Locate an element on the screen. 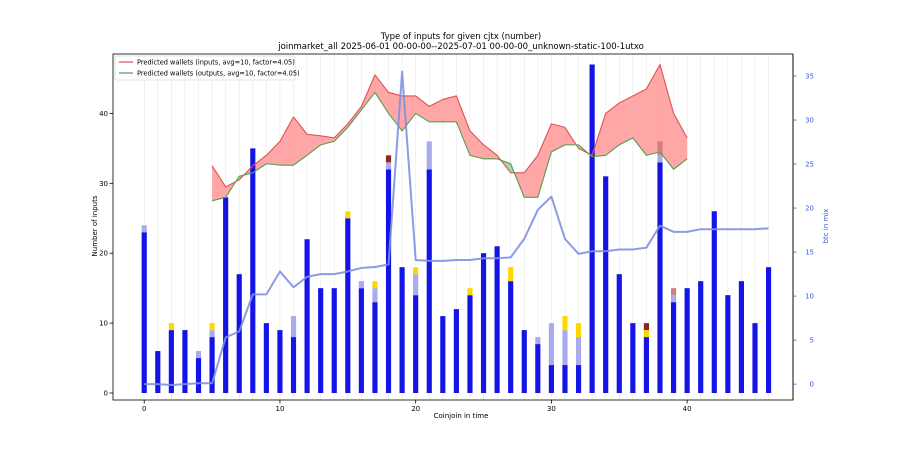 The height and width of the screenshot is (450, 900). y-right-tick-label: 15 is located at coordinates (809, 253).